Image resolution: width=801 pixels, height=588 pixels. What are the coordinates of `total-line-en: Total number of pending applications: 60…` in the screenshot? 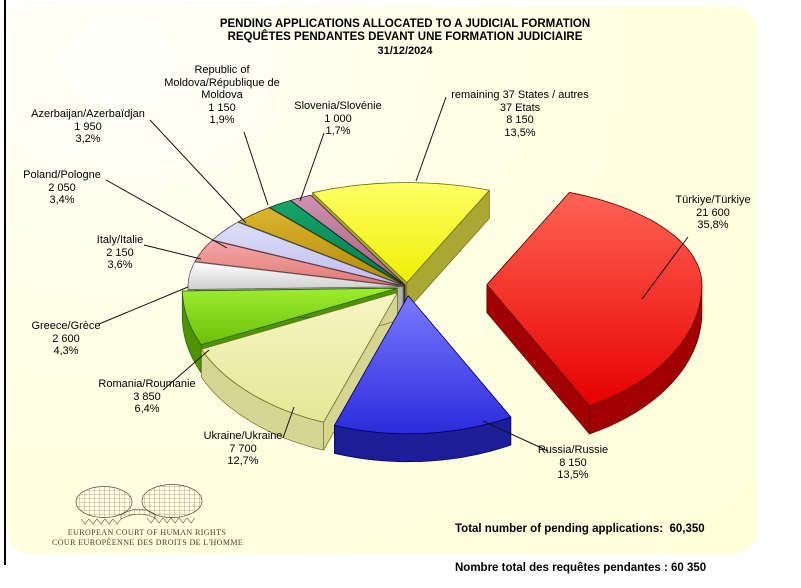 It's located at (580, 529).